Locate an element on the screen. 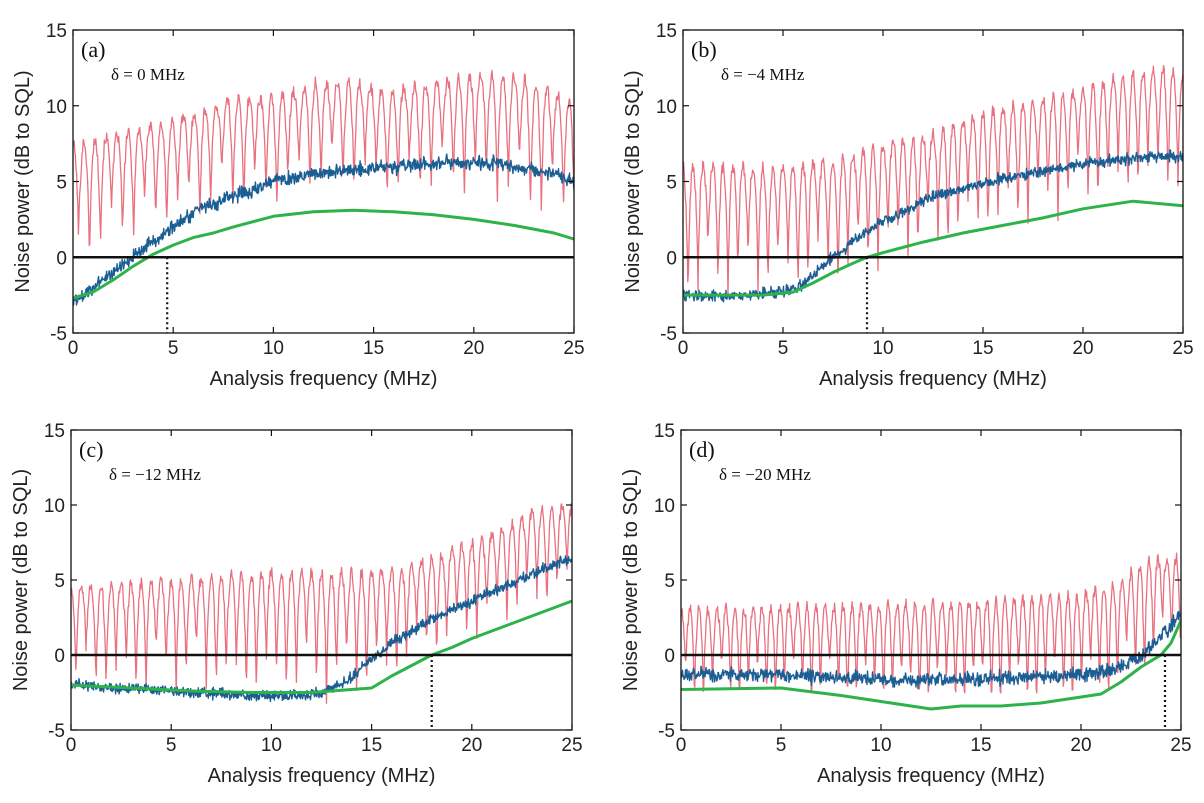 The image size is (1204, 803). detuning-annotation: δ = −4 MHz is located at coordinates (763, 74).